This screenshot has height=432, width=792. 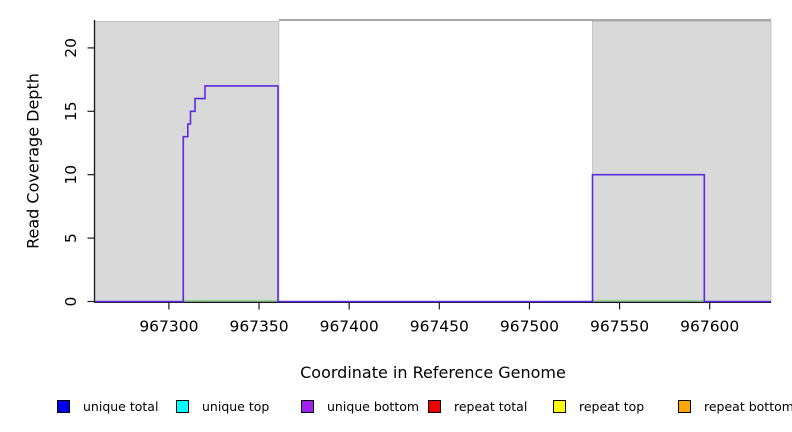 I want to click on legend-item-repeat-total: repeat total, so click(x=477, y=406).